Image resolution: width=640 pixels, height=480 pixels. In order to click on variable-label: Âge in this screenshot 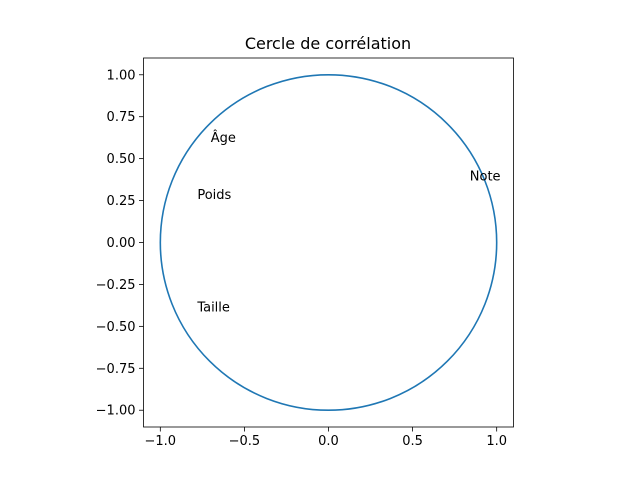, I will do `click(223, 138)`.